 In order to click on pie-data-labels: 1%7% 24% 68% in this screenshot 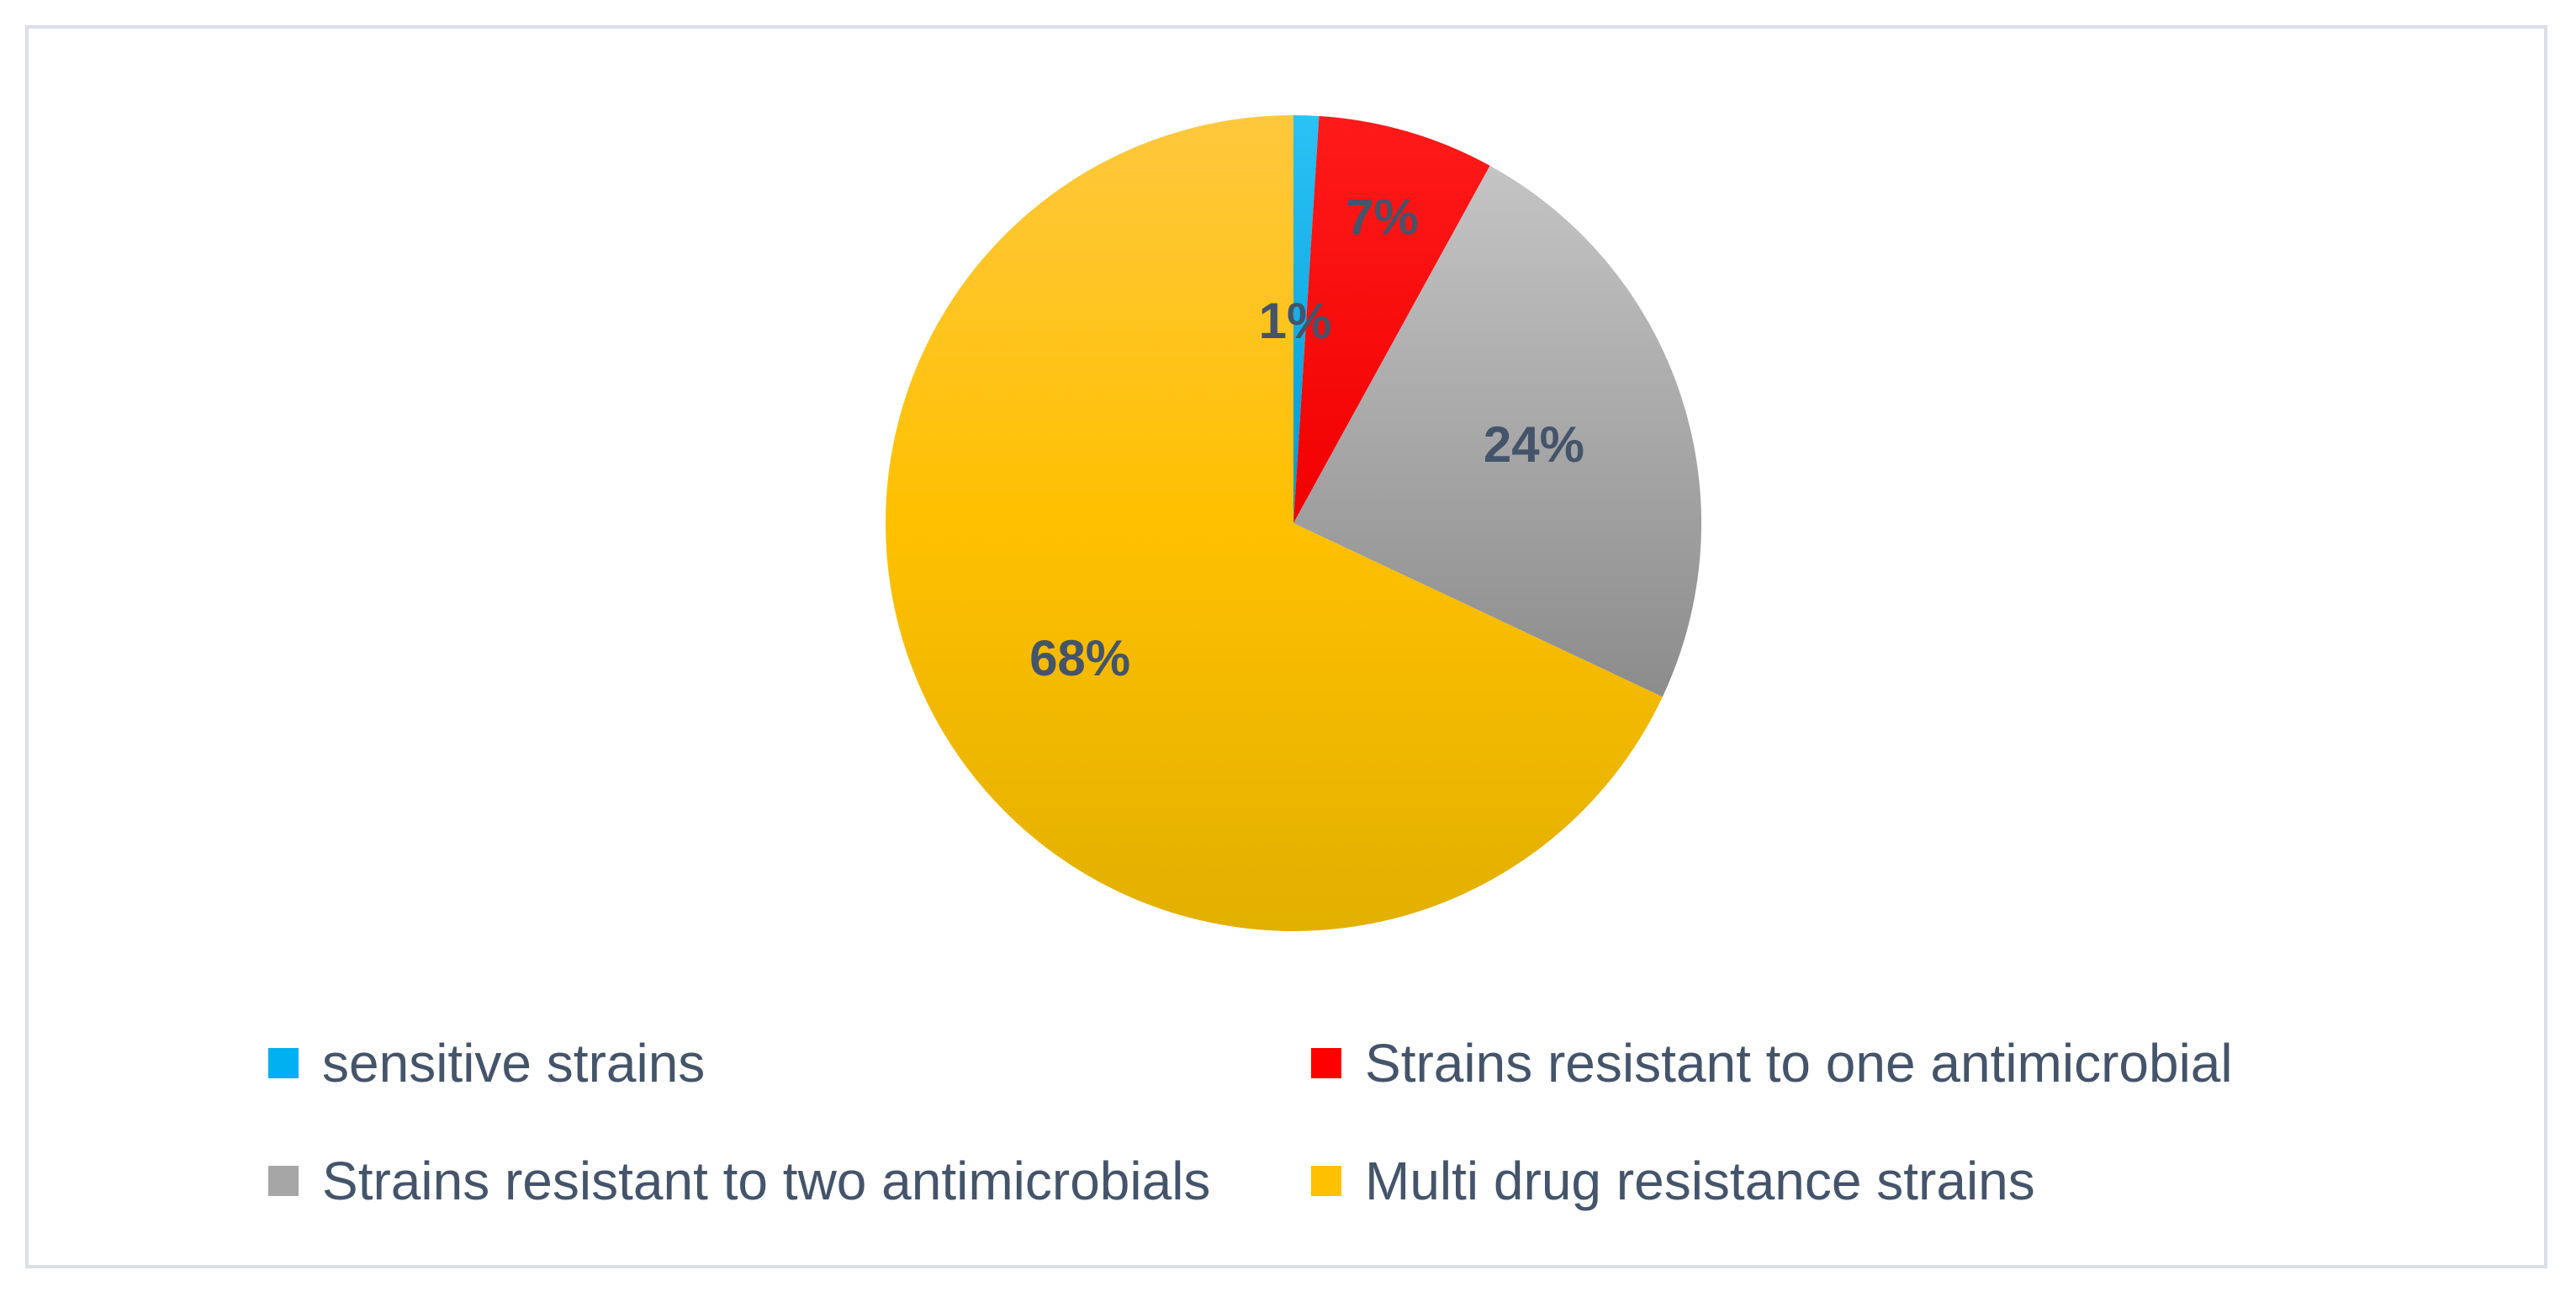, I will do `click(1306, 437)`.